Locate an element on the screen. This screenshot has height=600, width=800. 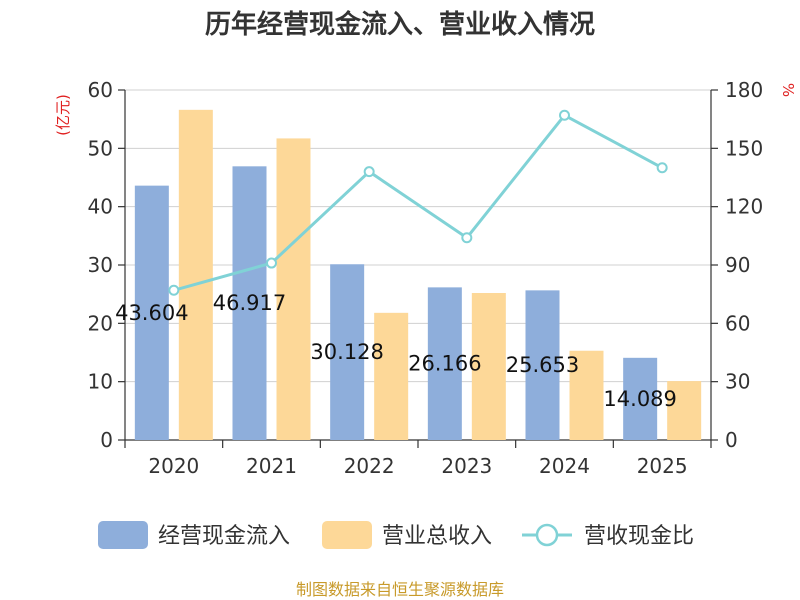
x-axis-tick-label: 2021 is located at coordinates (271, 466).